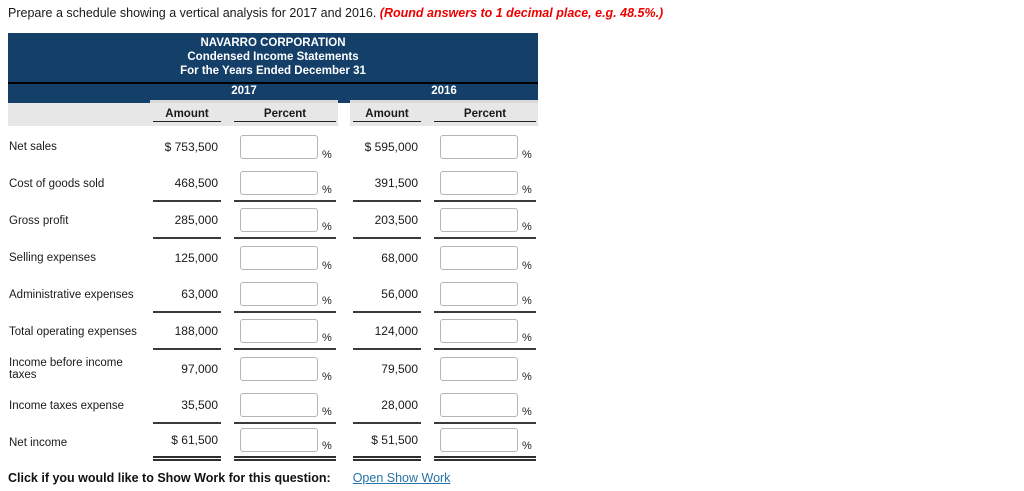 This screenshot has width=1024, height=491. I want to click on table-row: Gross profit 285,000 % 203,500 %, so click(273, 220).